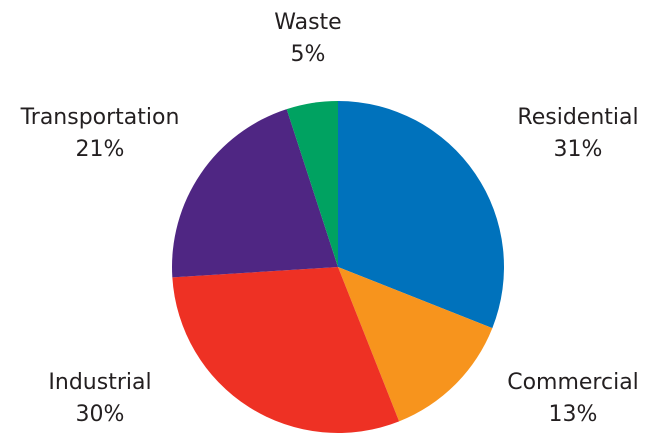 The width and height of the screenshot is (669, 436). Describe the element at coordinates (578, 149) in the screenshot. I see `slice-value-residential: 31%` at that location.